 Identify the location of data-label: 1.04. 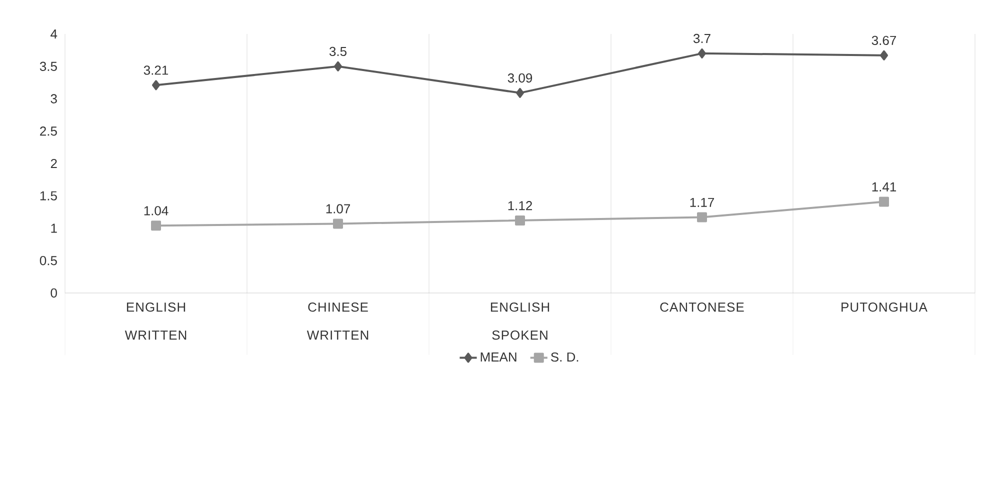
(156, 211).